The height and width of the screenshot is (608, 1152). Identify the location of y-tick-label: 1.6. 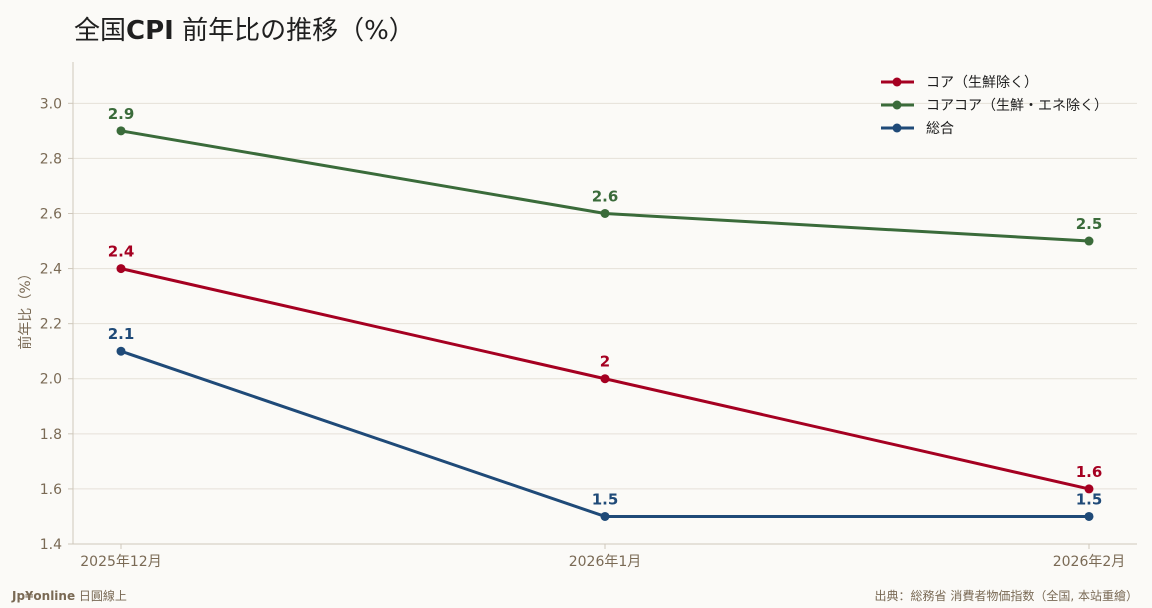
(51, 490).